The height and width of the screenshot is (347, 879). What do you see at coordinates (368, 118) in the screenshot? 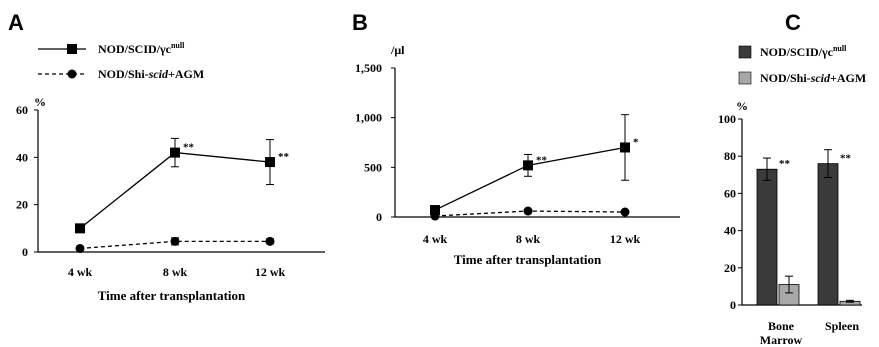
I see `y-tick-label-b: 1,000` at bounding box center [368, 118].